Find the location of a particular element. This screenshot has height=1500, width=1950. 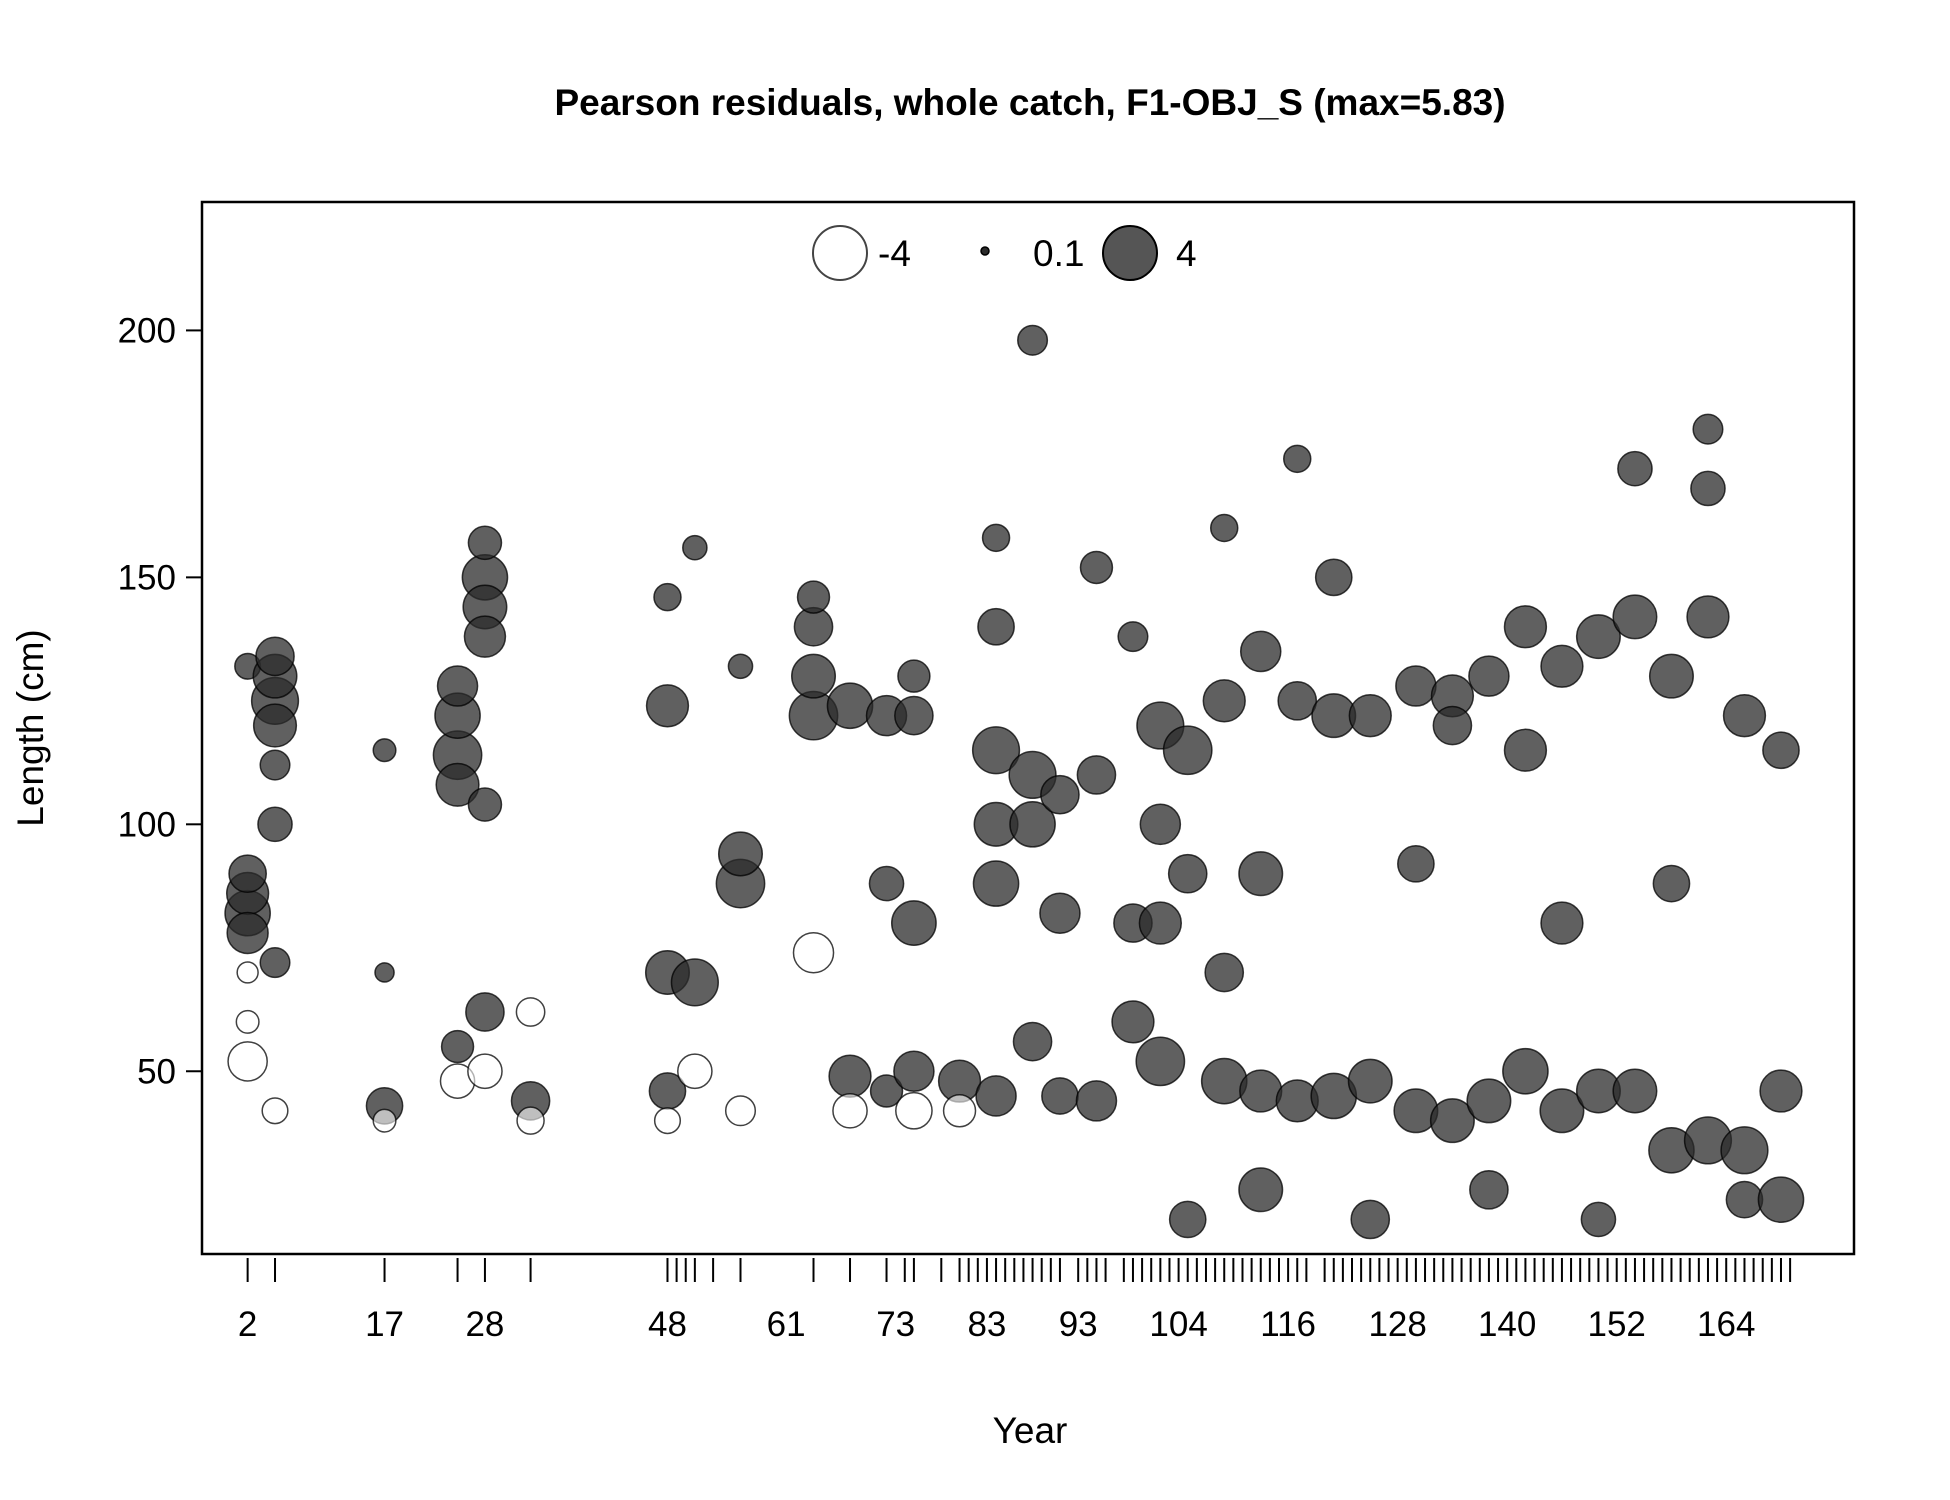

x-tick-label: 152 is located at coordinates (1616, 1324).